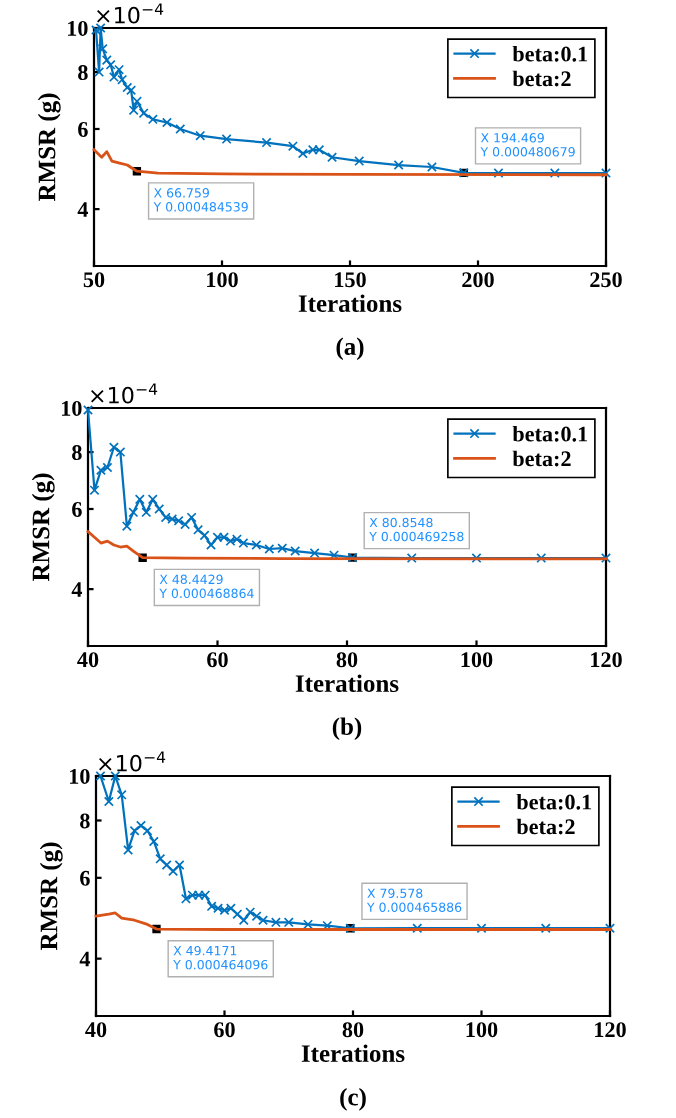  Describe the element at coordinates (347, 729) in the screenshot. I see `text: (b)` at that location.